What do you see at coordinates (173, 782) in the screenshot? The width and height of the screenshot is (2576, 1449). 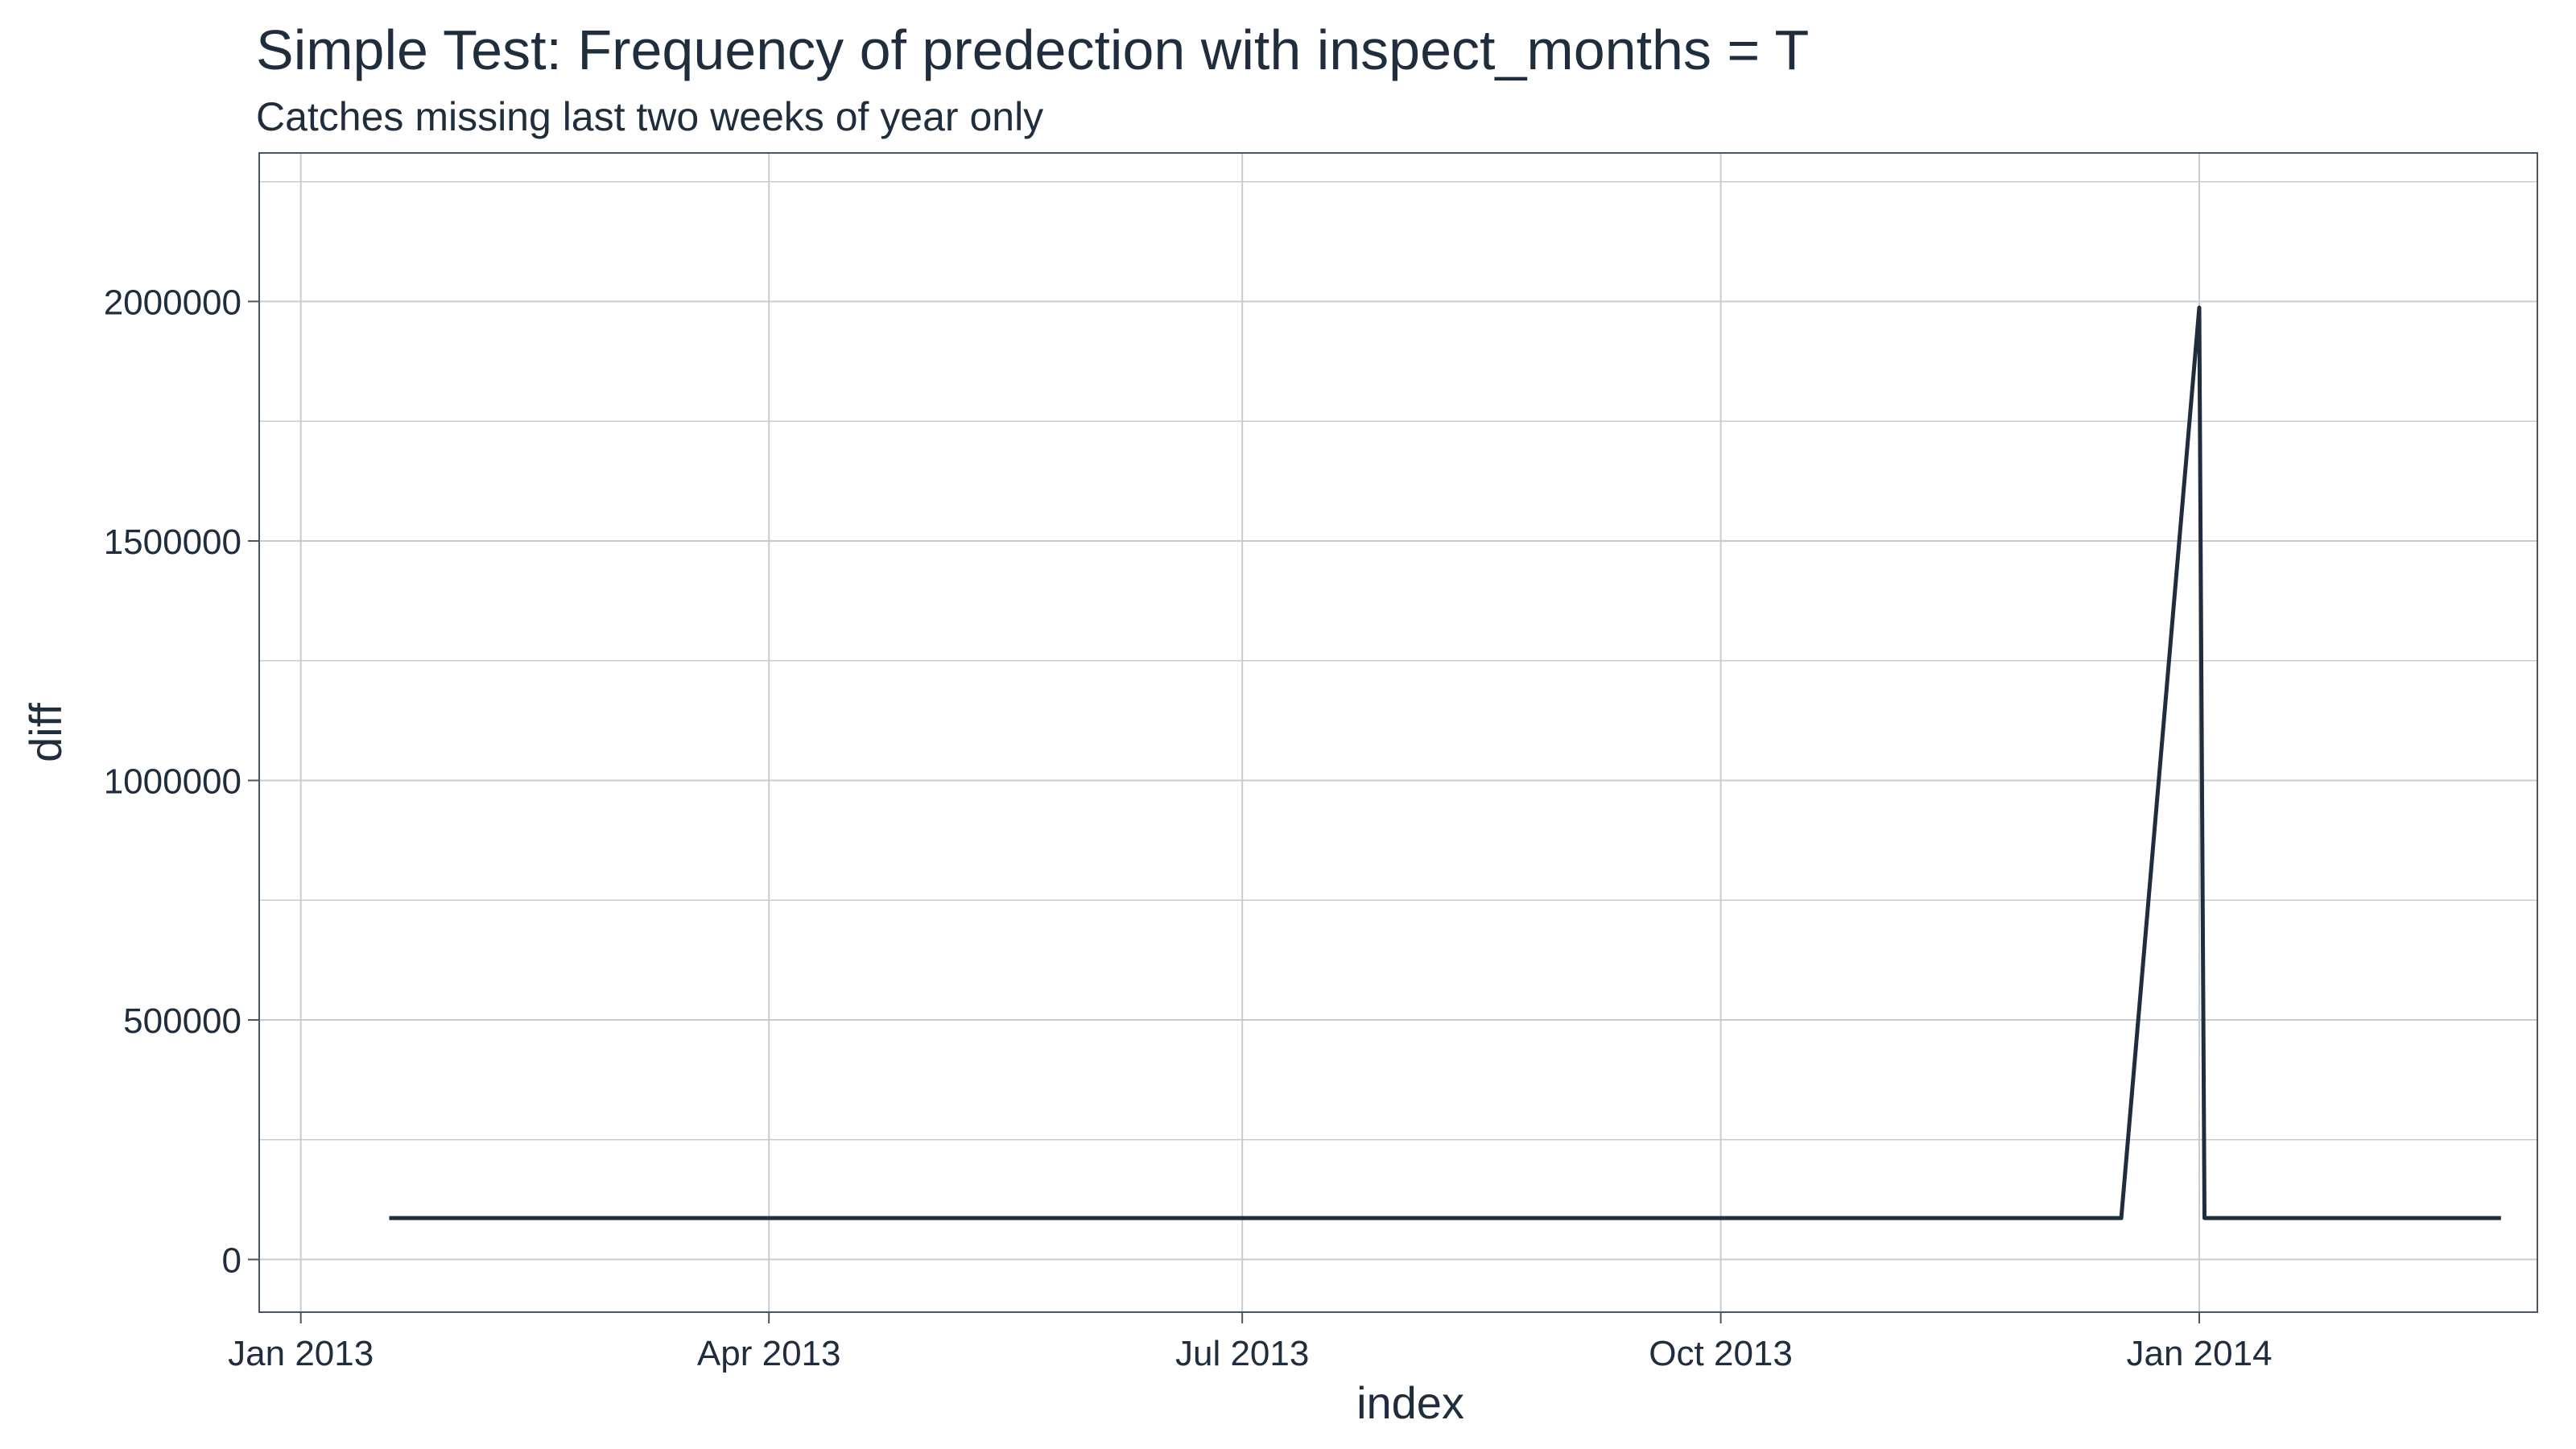 I see `y-tick-label: 1000000` at bounding box center [173, 782].